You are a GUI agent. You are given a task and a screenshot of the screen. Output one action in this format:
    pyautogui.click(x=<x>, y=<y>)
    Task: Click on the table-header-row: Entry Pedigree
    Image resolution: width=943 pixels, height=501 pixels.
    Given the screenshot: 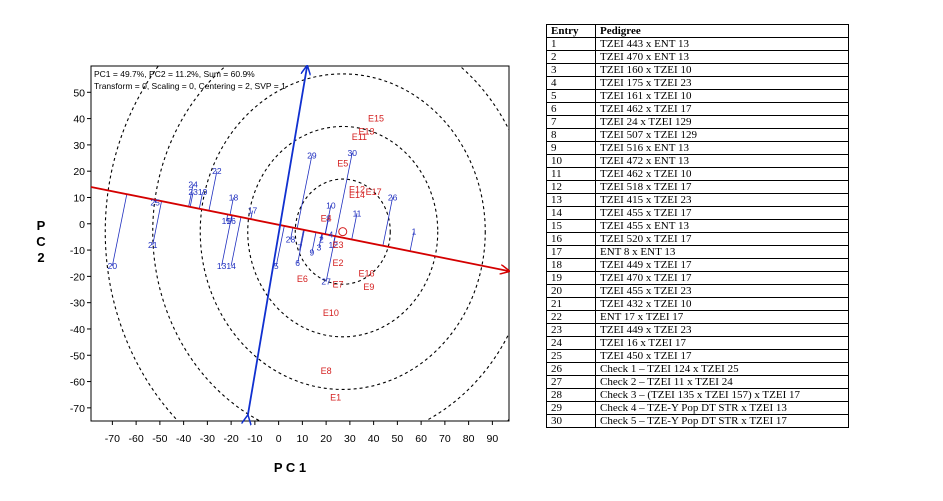 What is the action you would take?
    pyautogui.click(x=697, y=31)
    